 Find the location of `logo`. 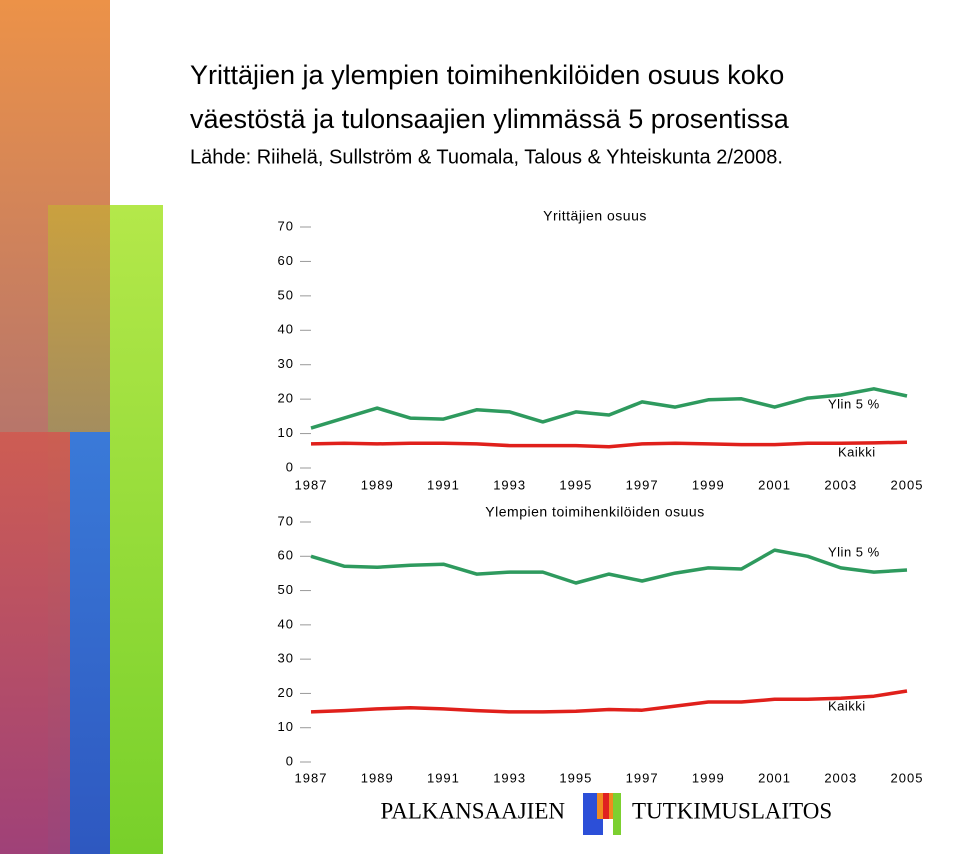

logo is located at coordinates (602, 814).